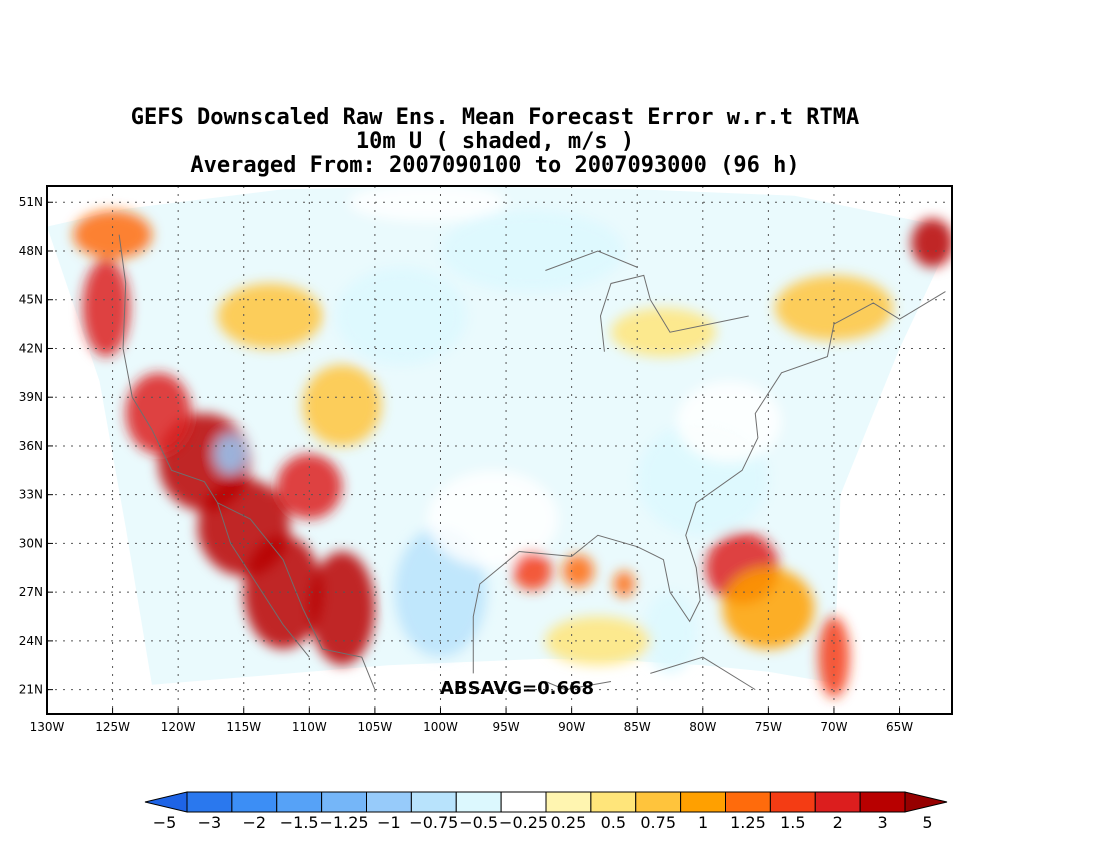 This screenshot has height=850, width=1100. I want to click on colorbar-label-1: −3, so click(210, 822).